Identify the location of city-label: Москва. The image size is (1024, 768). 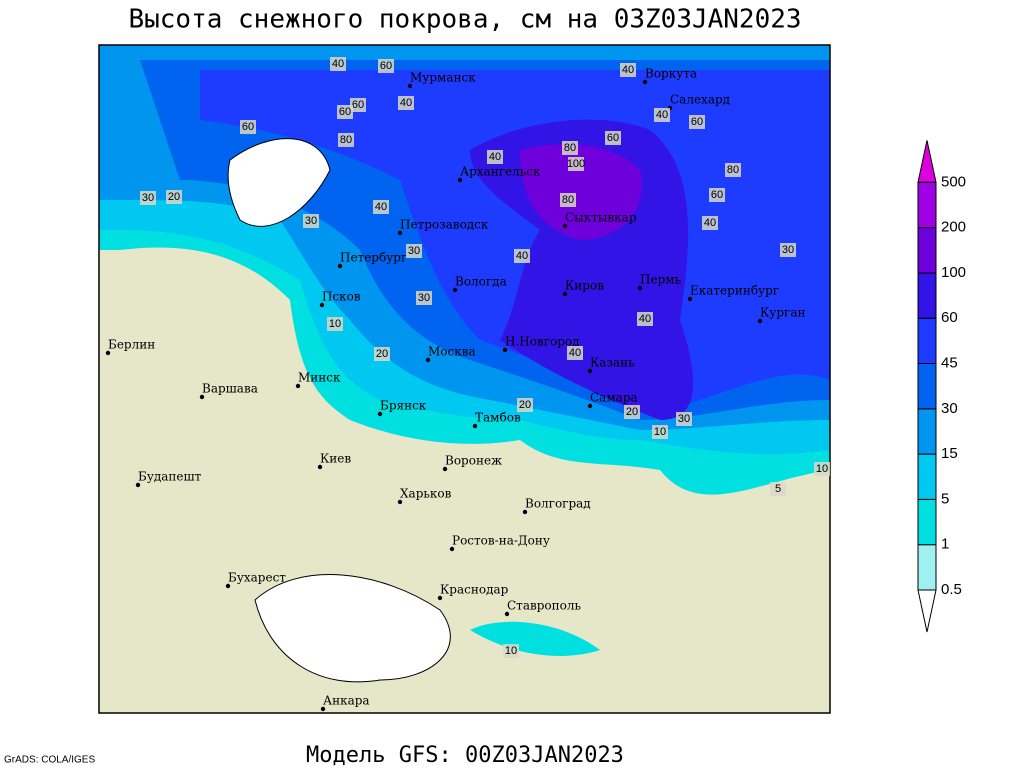
(452, 352).